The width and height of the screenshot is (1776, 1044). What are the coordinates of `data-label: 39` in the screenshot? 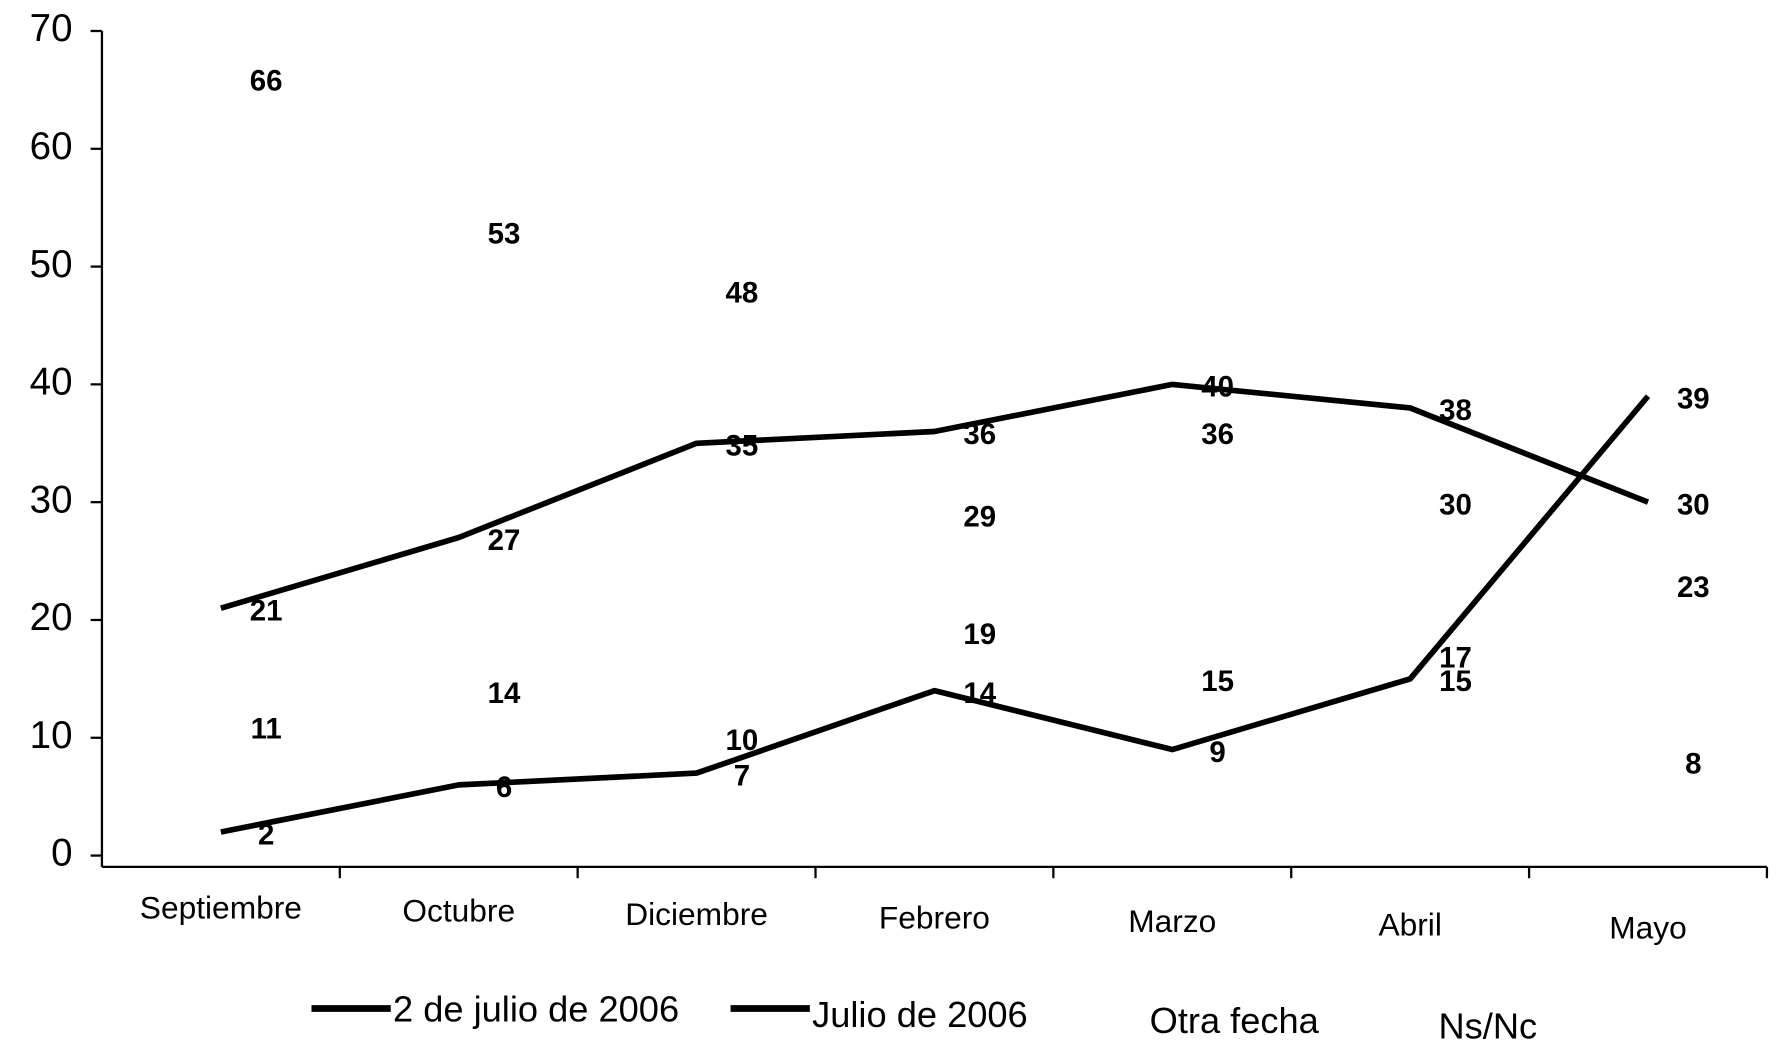 It's located at (1693, 398).